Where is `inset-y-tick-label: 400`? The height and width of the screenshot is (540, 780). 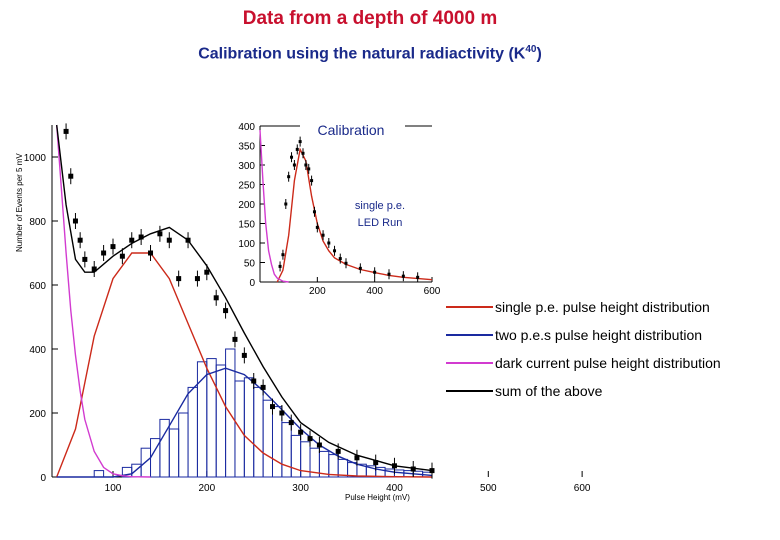
inset-y-tick-label: 400 is located at coordinates (246, 127).